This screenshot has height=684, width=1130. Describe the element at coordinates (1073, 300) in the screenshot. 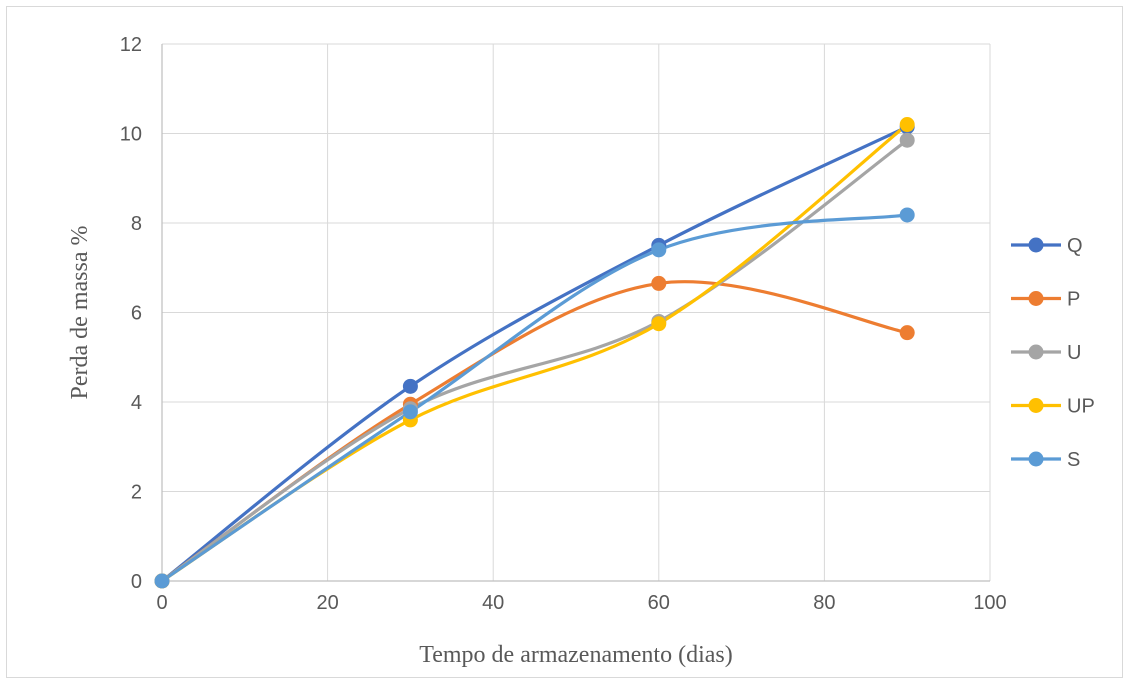

I see `legend-label: P` at that location.